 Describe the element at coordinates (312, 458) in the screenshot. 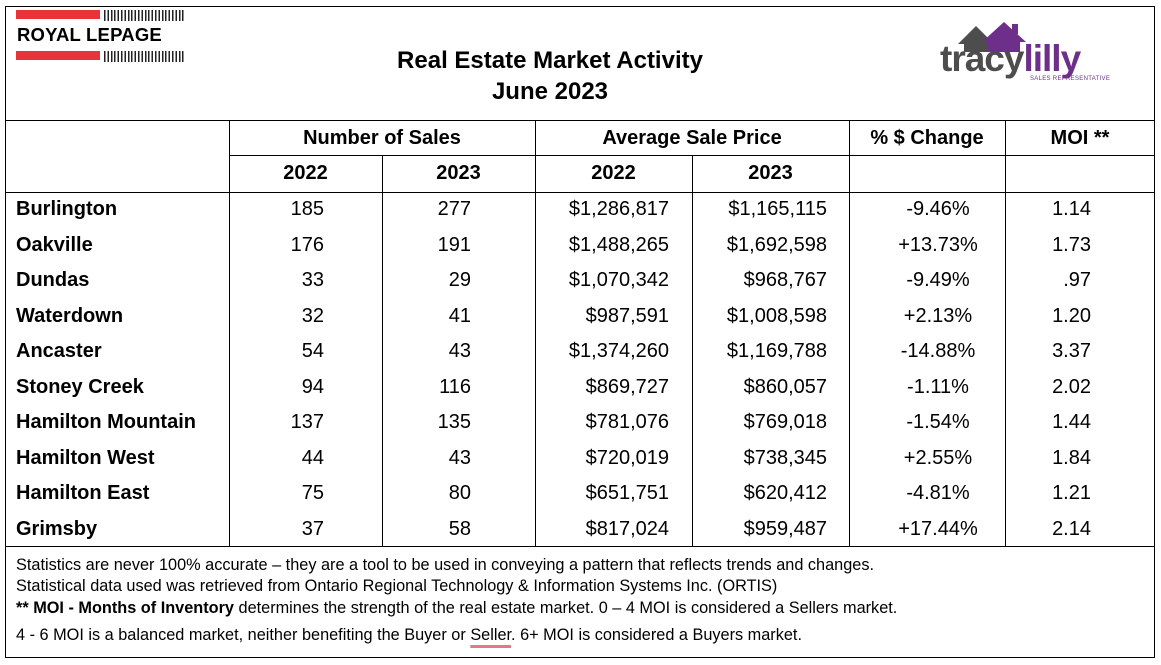

I see `sales-2022-value: 44` at that location.